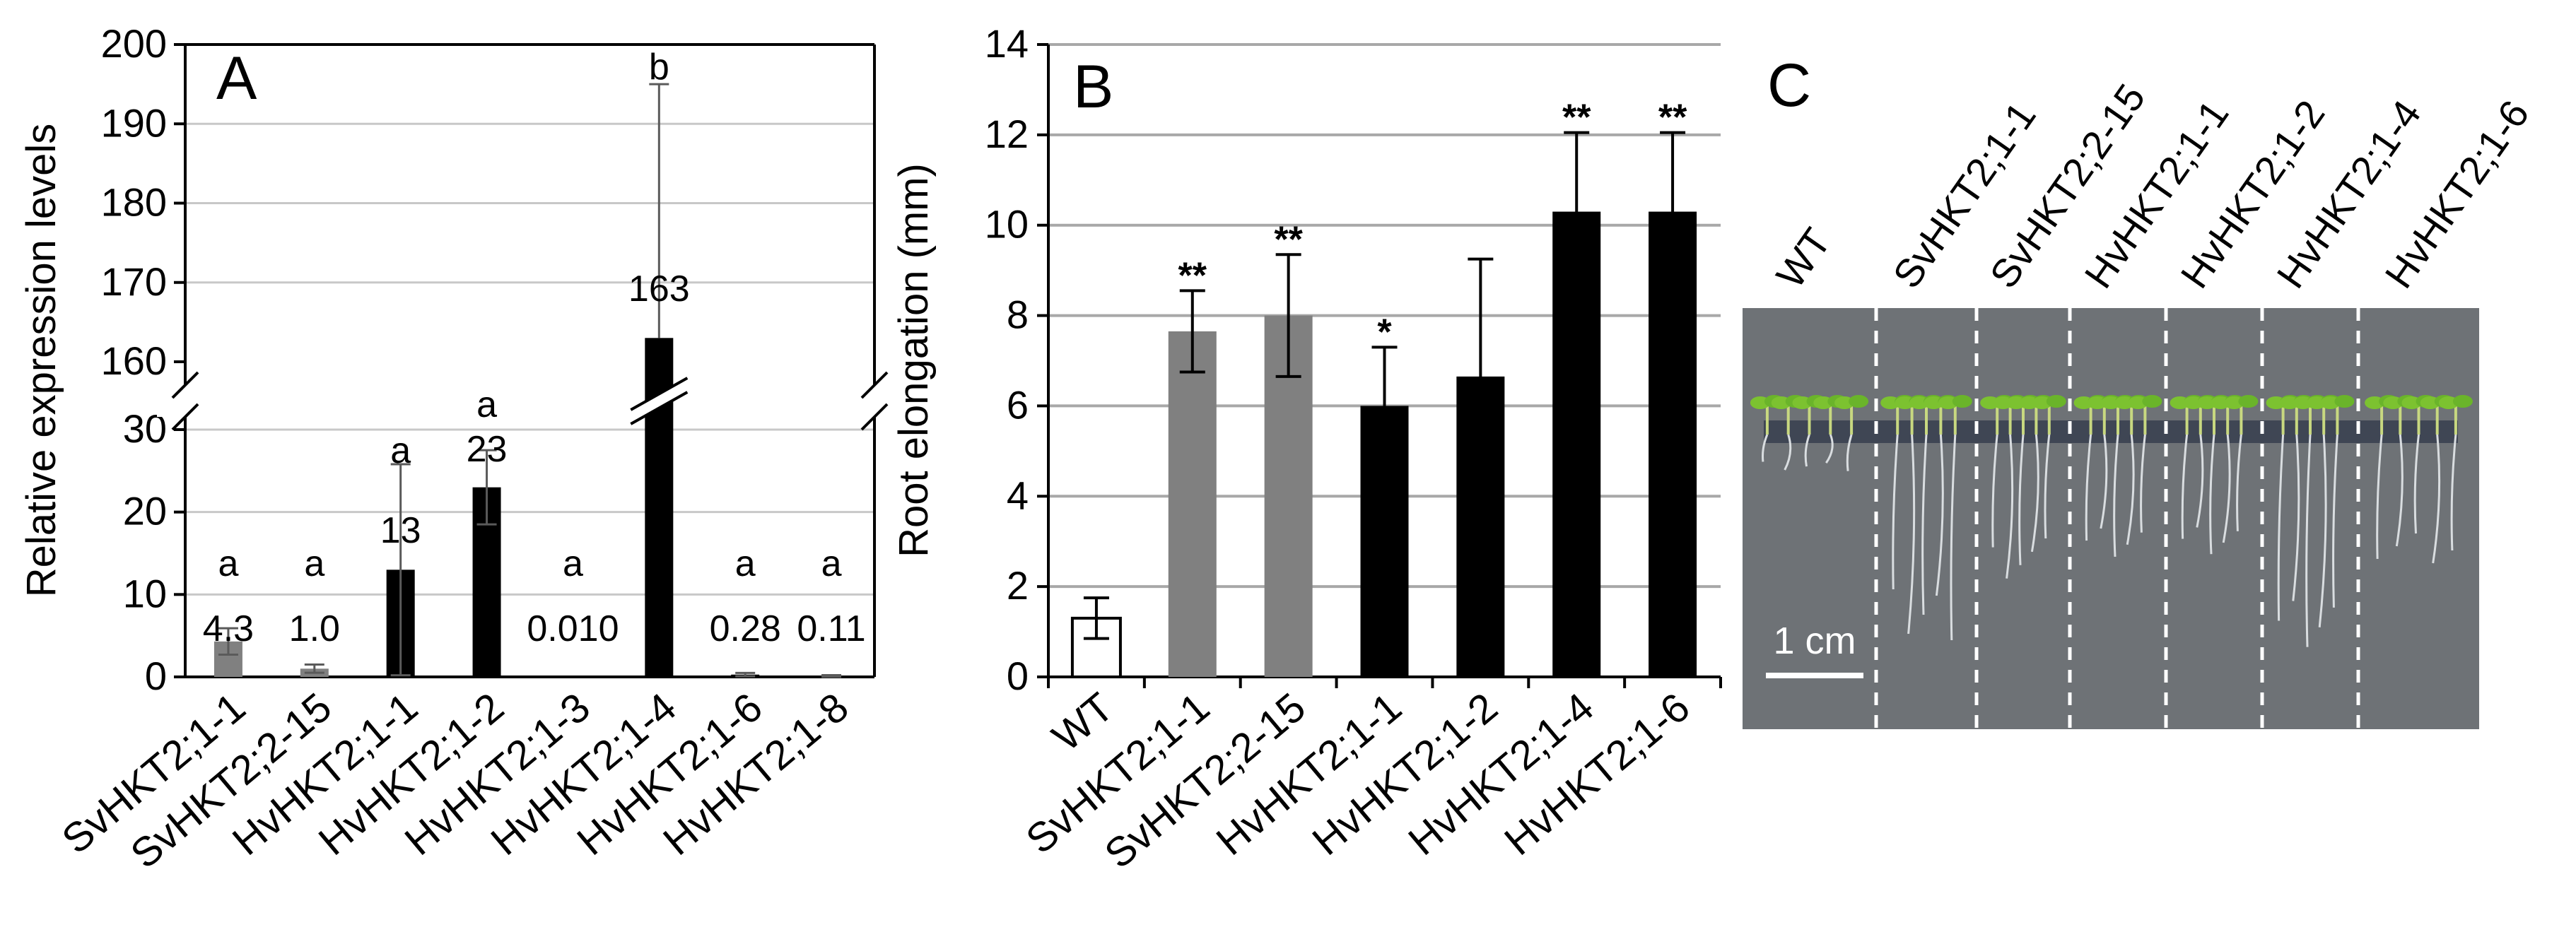 The image size is (2576, 944). I want to click on data-label: 0.11, so click(831, 628).